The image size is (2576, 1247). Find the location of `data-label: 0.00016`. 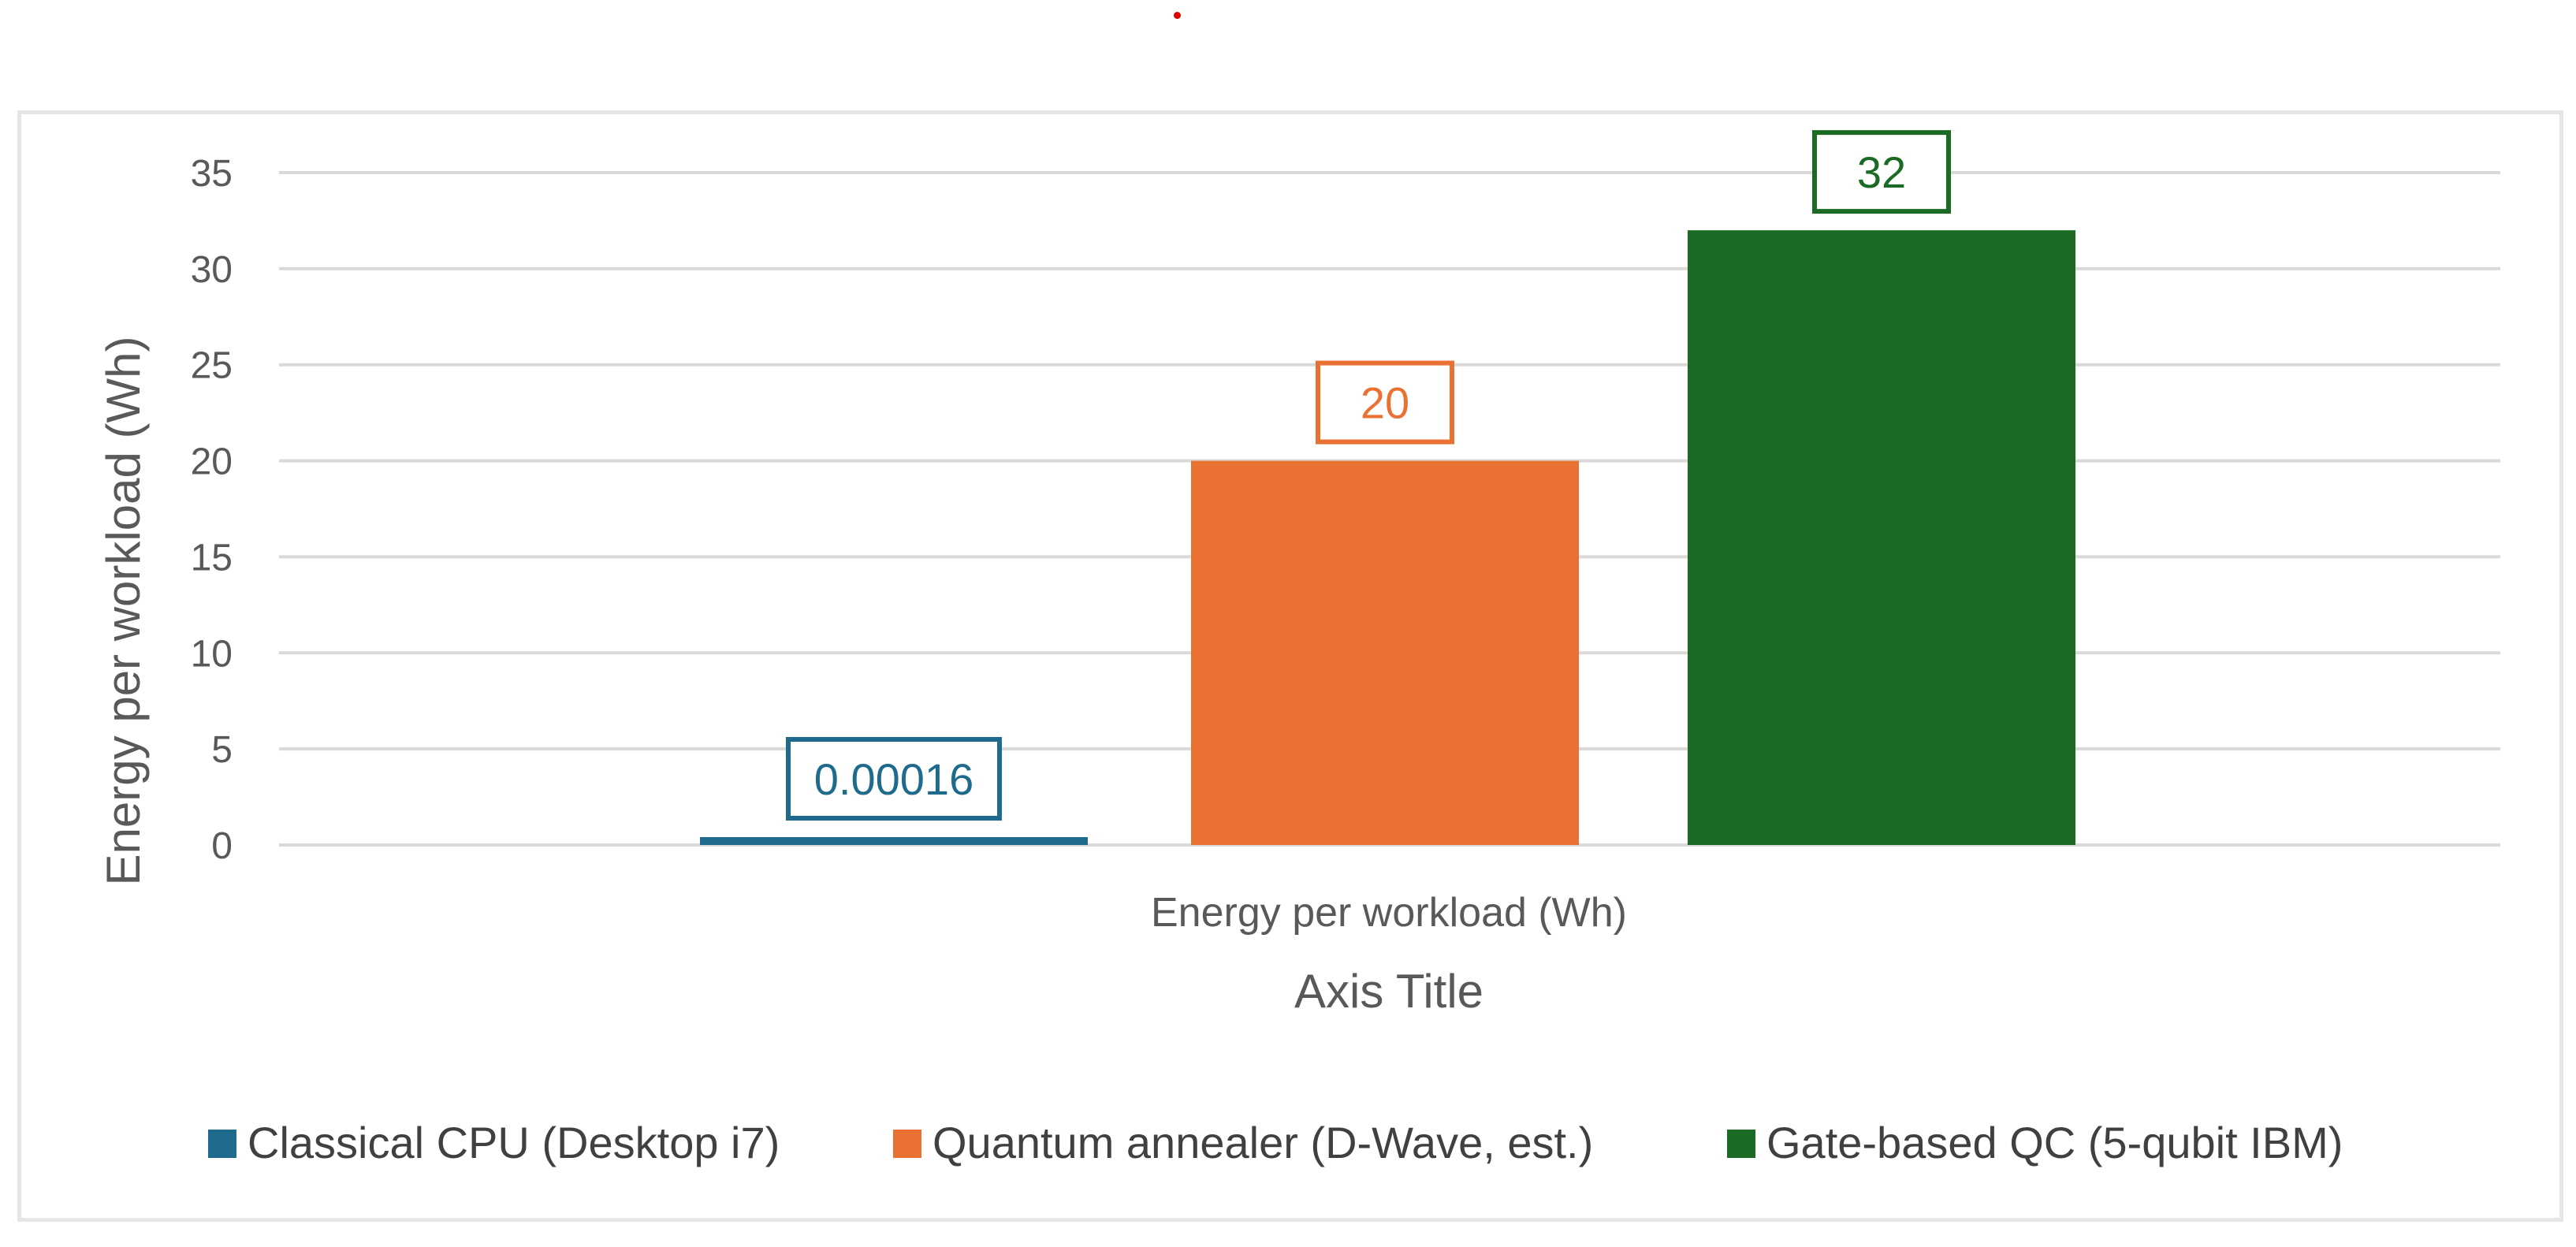

data-label: 0.00016 is located at coordinates (893, 779).